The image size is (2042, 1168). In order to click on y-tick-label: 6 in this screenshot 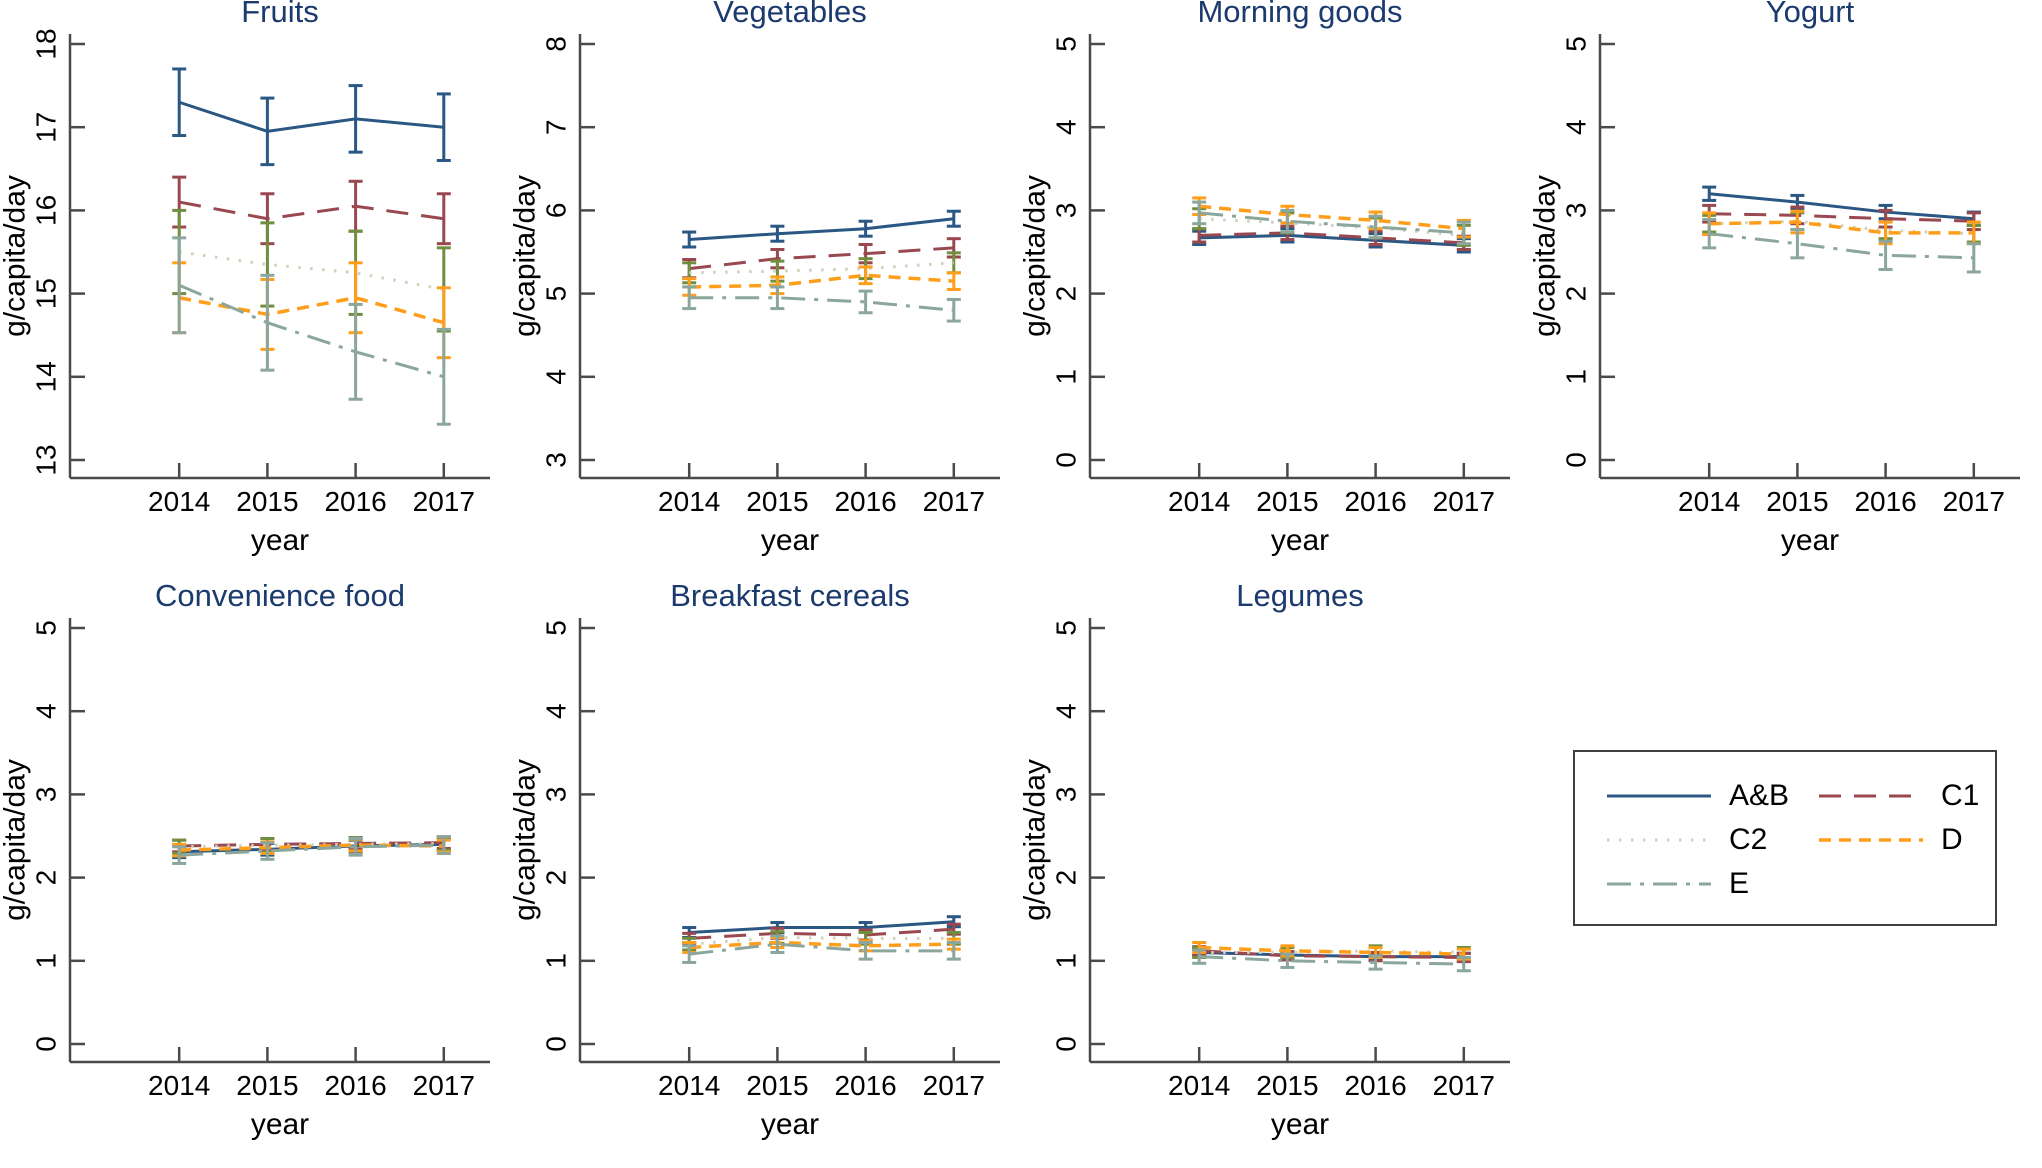, I will do `click(556, 211)`.